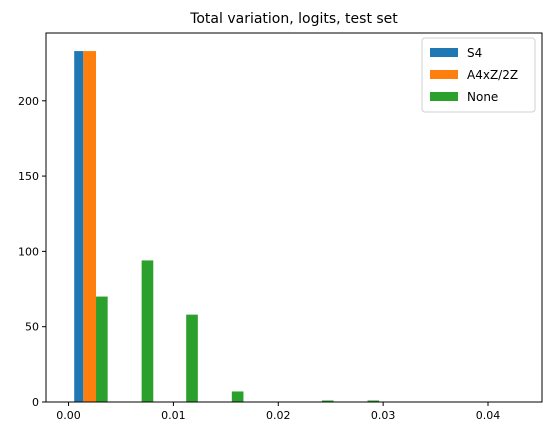  What do you see at coordinates (488, 415) in the screenshot?
I see `x-tick-label: 0.04` at bounding box center [488, 415].